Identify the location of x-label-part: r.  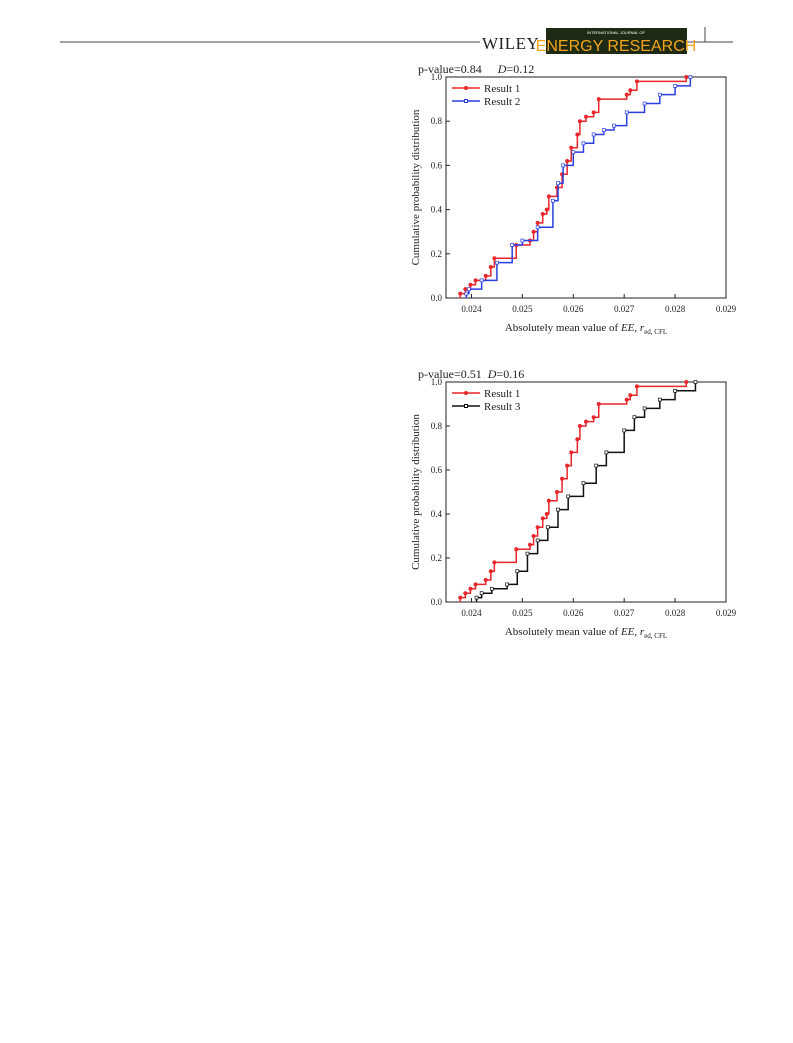
(642, 328).